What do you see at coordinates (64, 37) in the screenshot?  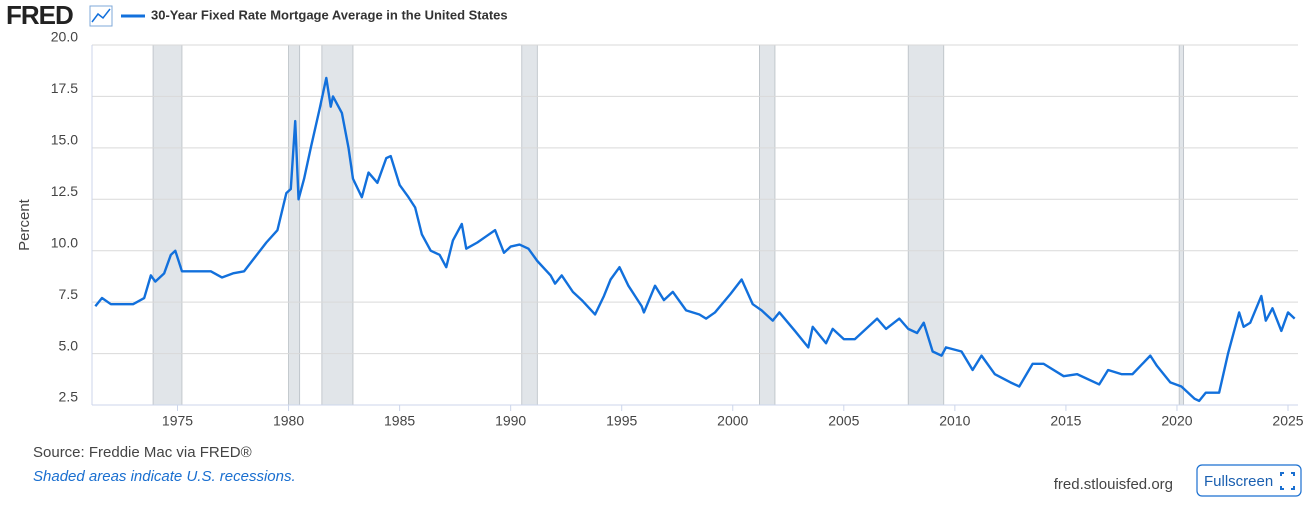 I see `y-tick-label: 20.0` at bounding box center [64, 37].